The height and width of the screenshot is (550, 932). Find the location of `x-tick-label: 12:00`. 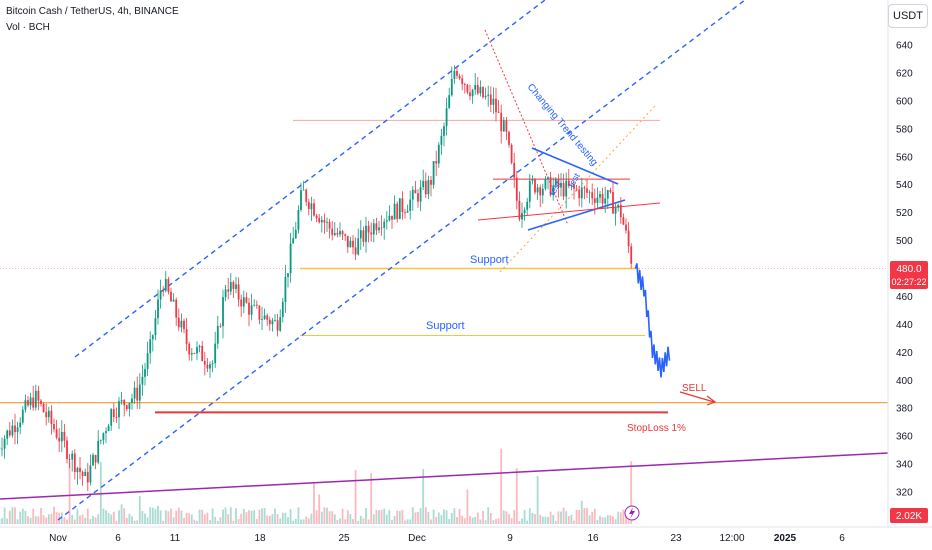

x-tick-label: 12:00 is located at coordinates (731, 538).